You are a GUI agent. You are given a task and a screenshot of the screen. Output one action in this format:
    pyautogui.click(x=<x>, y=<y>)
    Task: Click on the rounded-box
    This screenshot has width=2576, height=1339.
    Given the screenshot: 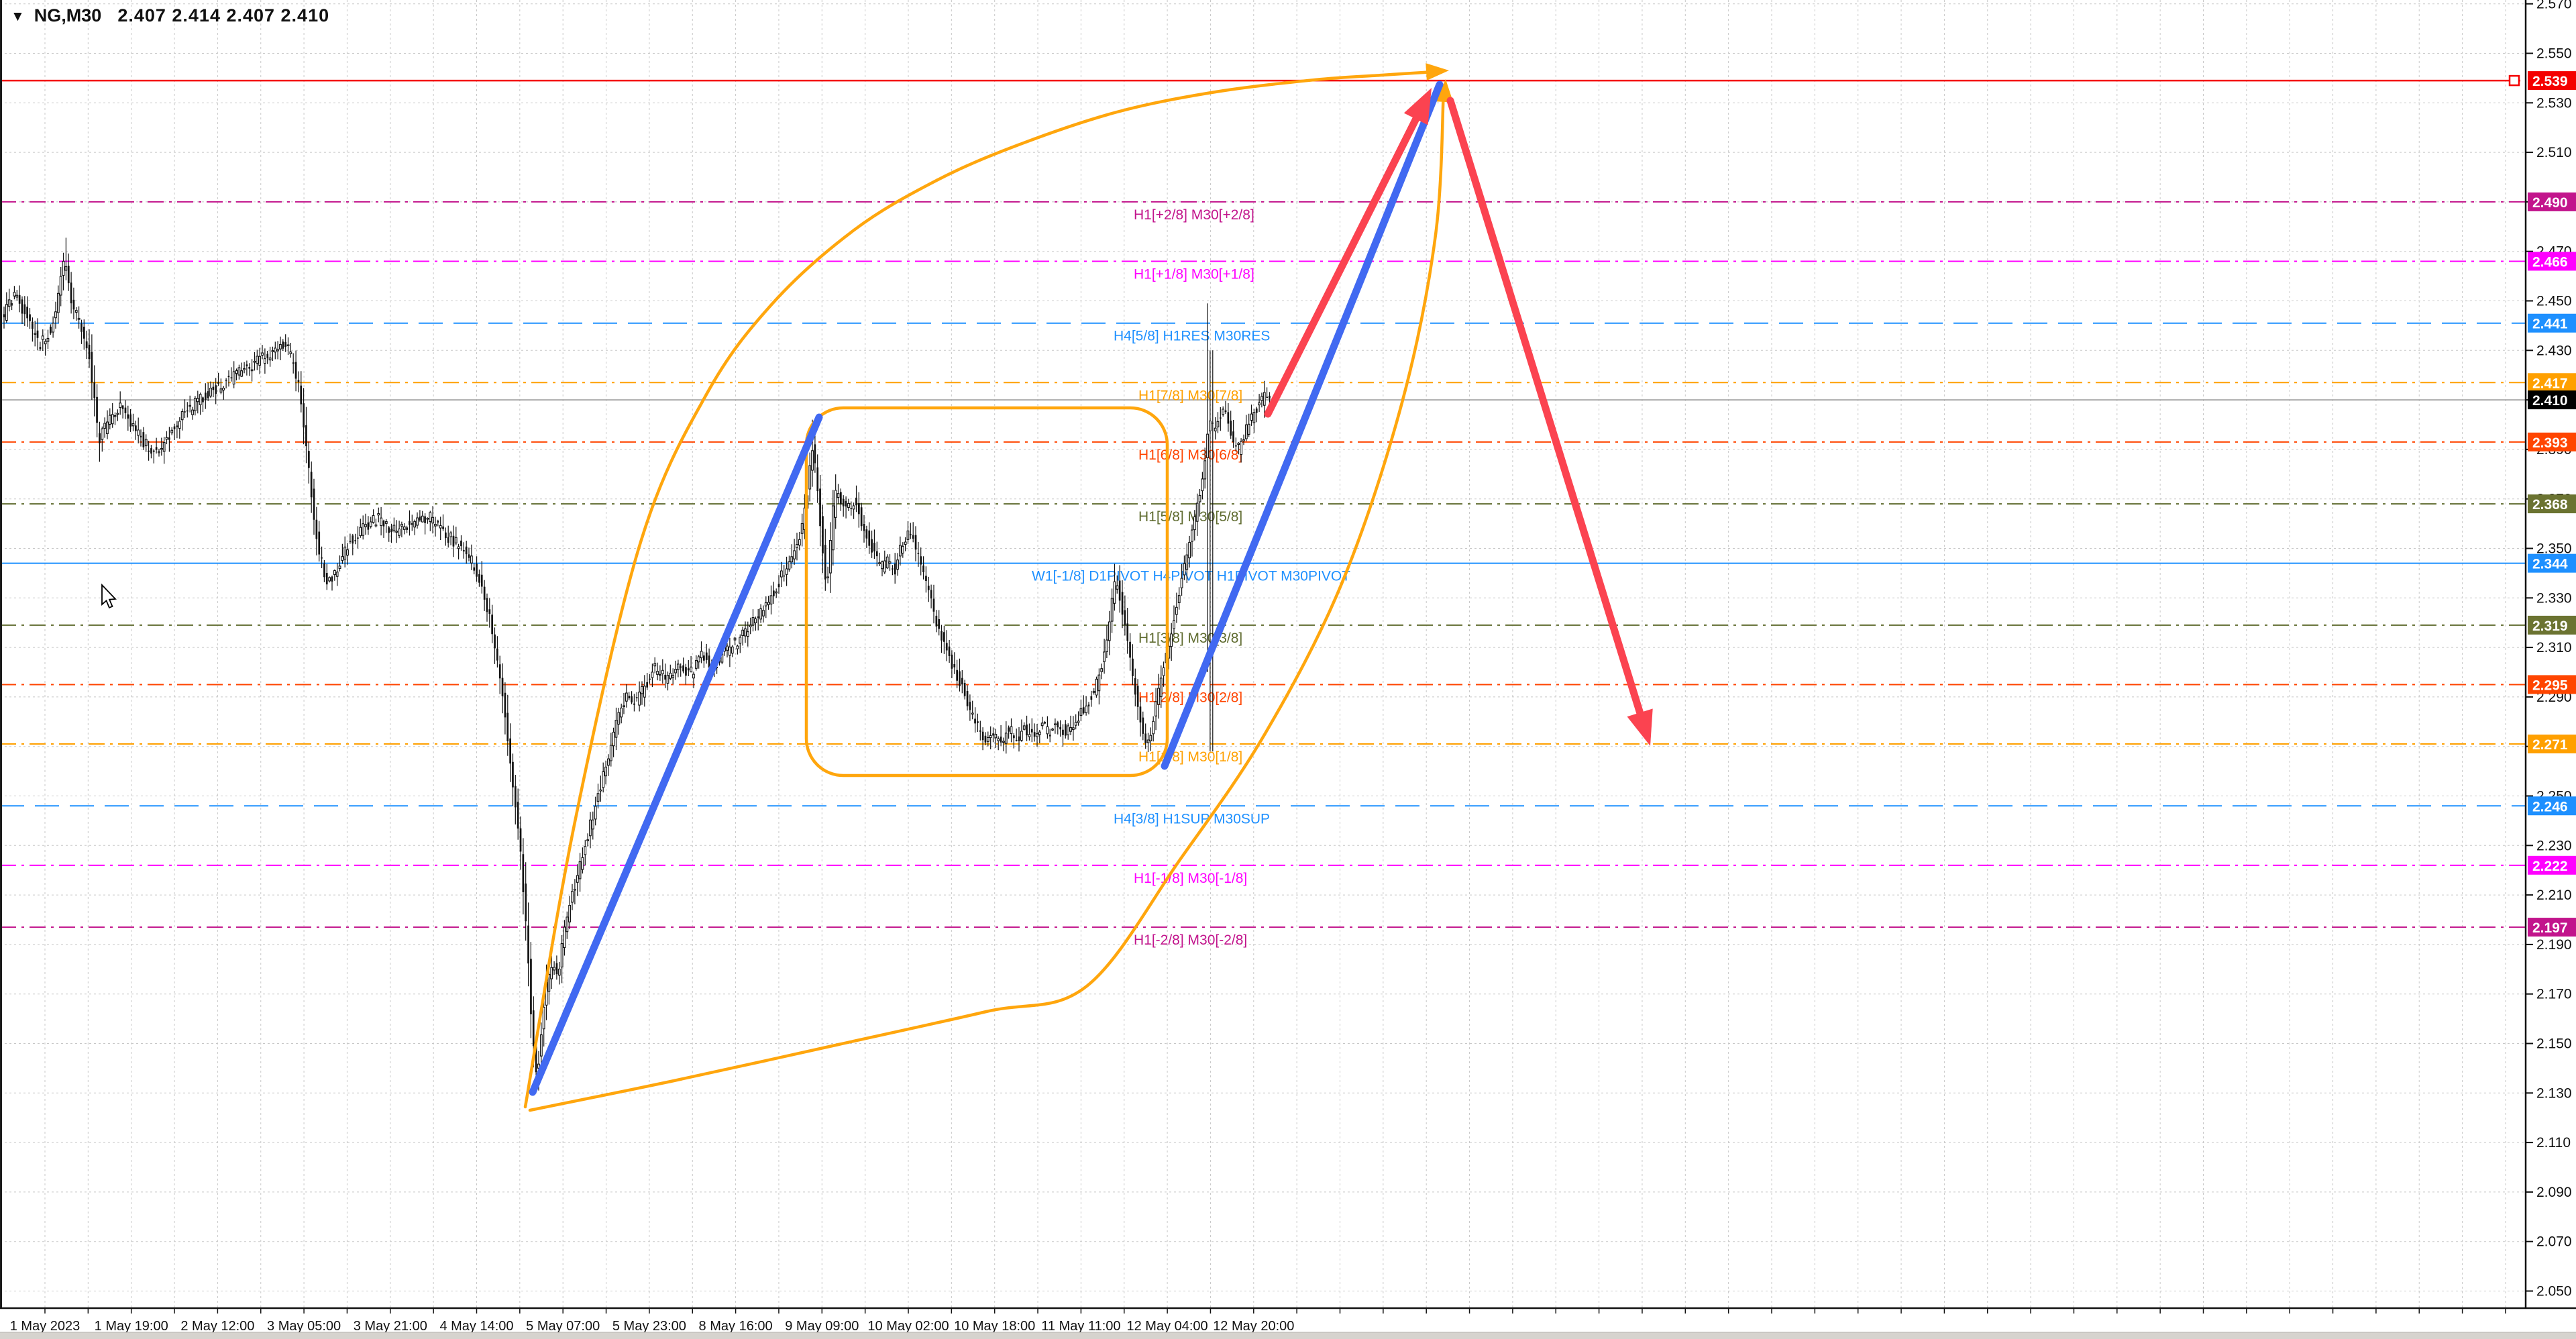 What is the action you would take?
    pyautogui.click(x=986, y=592)
    